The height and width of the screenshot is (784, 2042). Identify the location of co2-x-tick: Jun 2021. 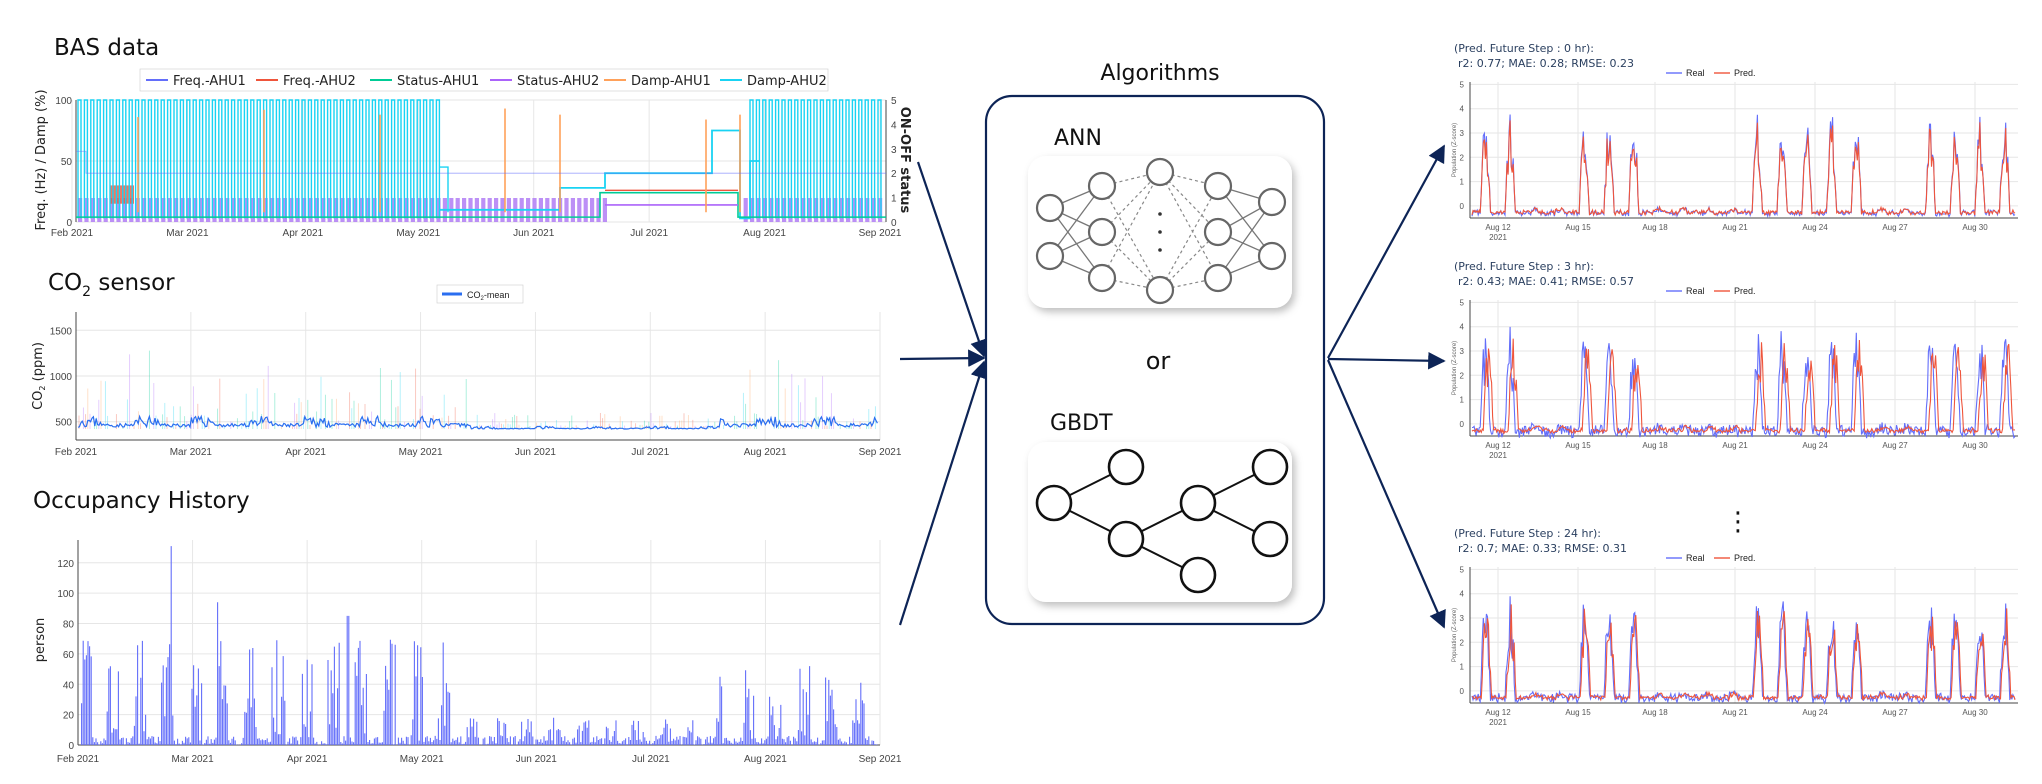
(536, 452).